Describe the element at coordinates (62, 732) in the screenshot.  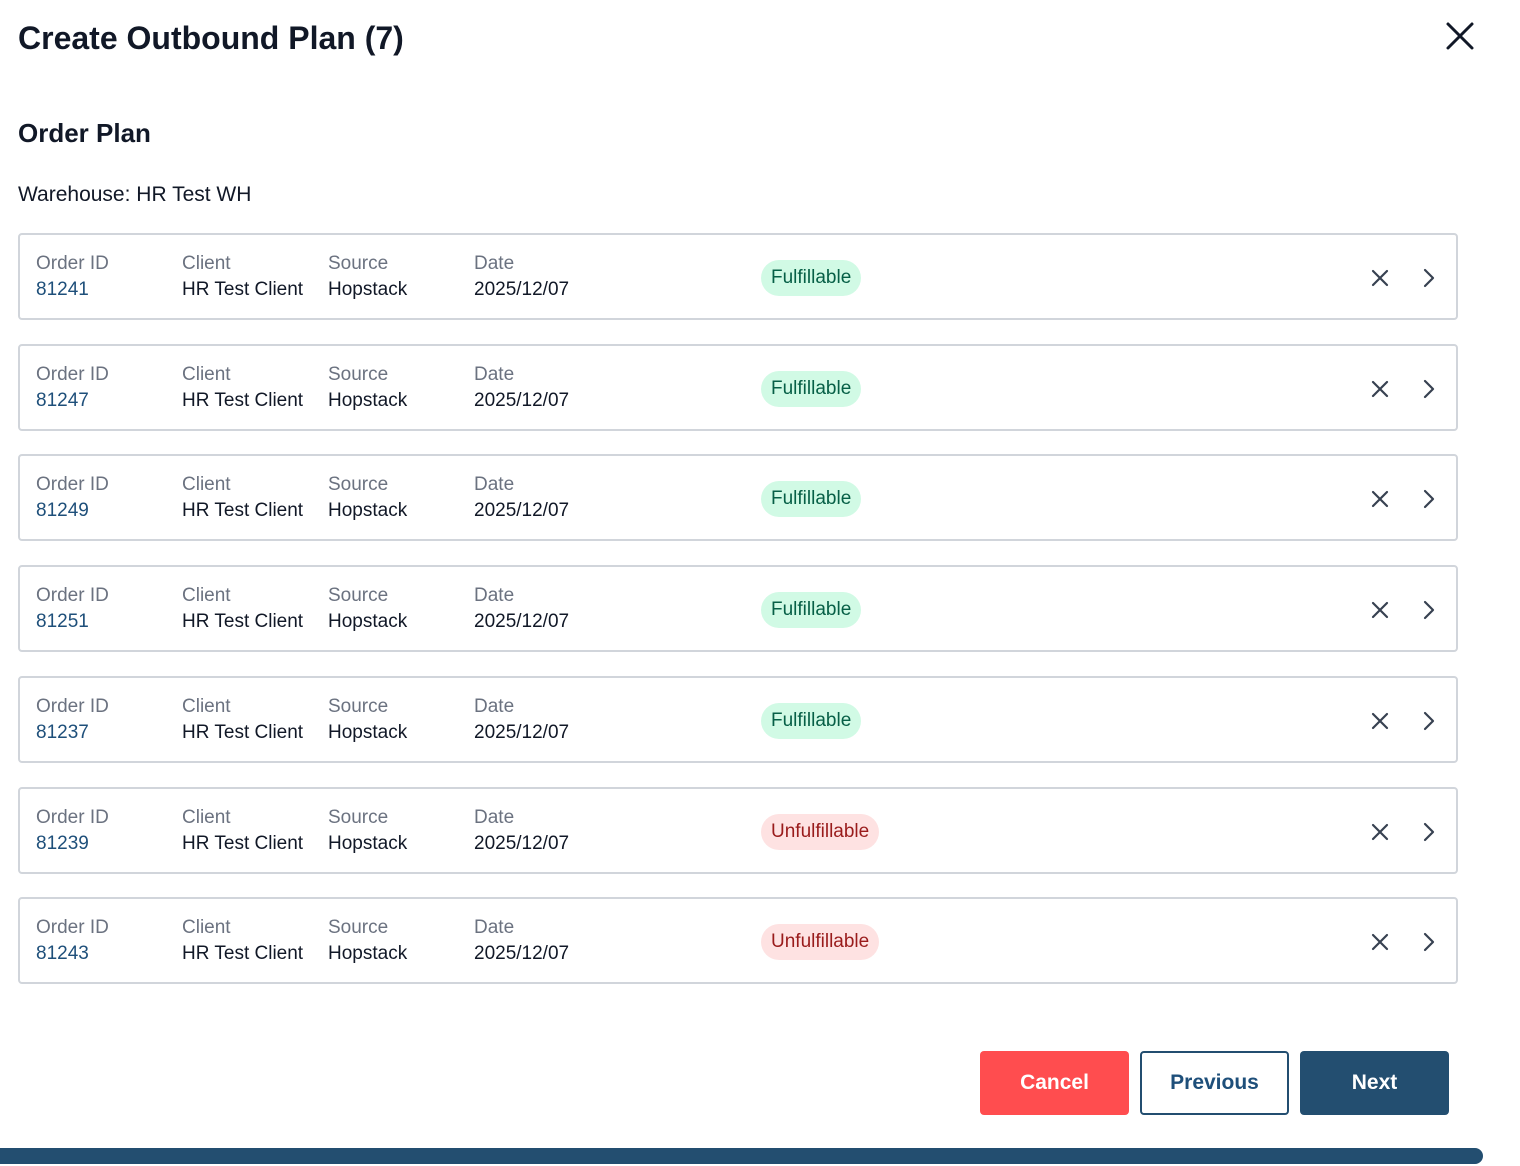
I see `field-value: 81237` at that location.